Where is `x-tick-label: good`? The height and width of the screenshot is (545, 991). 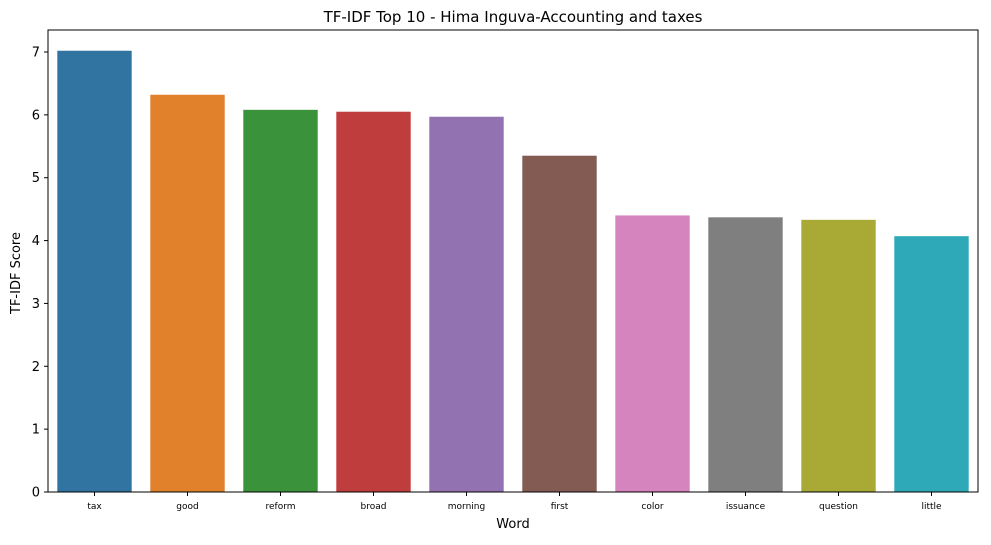 x-tick-label: good is located at coordinates (187, 507).